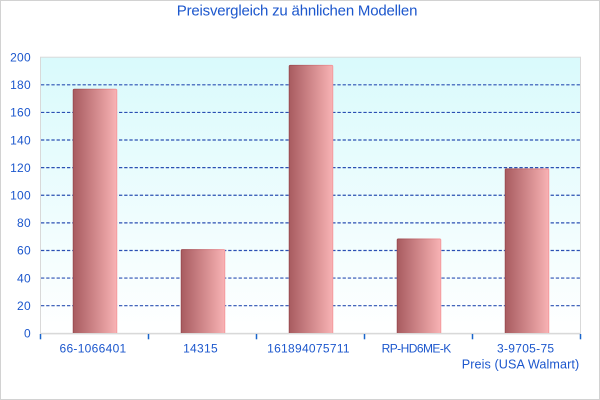 This screenshot has height=400, width=600. Describe the element at coordinates (417, 348) in the screenshot. I see `svg-text: RP-HD6ME-K` at that location.